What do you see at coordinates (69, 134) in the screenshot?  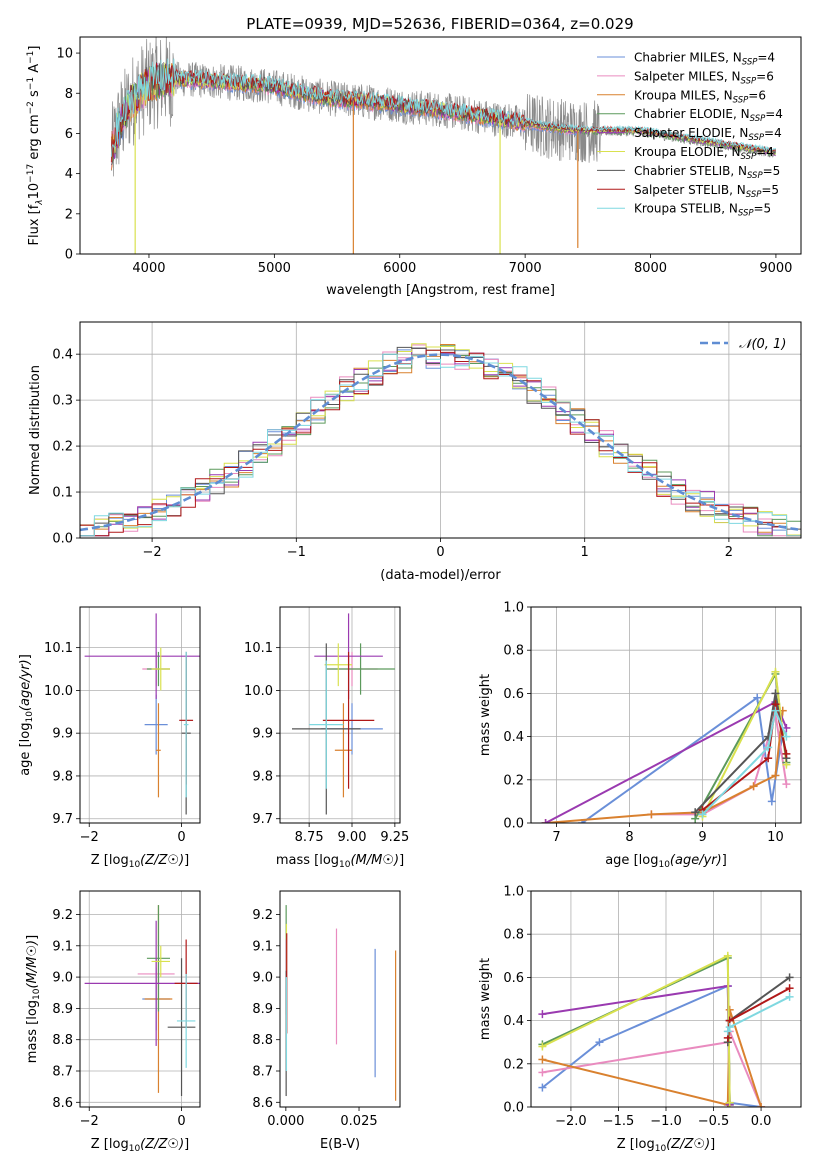 I see `y-tick-label: 6` at bounding box center [69, 134].